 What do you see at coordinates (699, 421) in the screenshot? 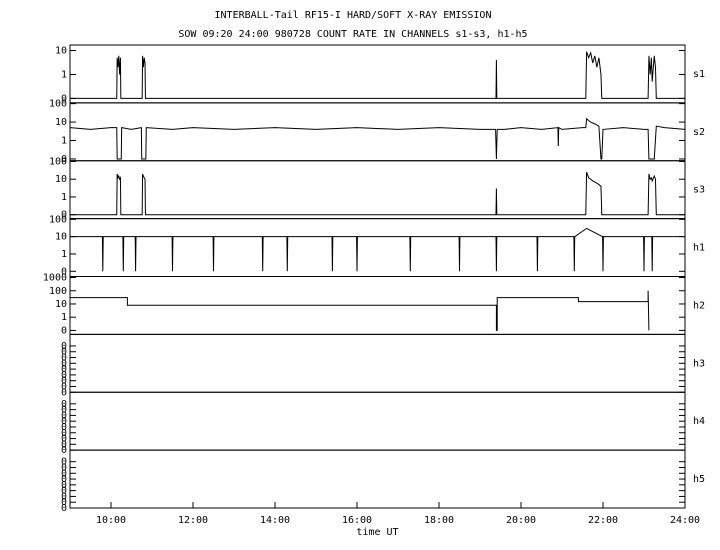
I see `panel-label: h4` at bounding box center [699, 421].